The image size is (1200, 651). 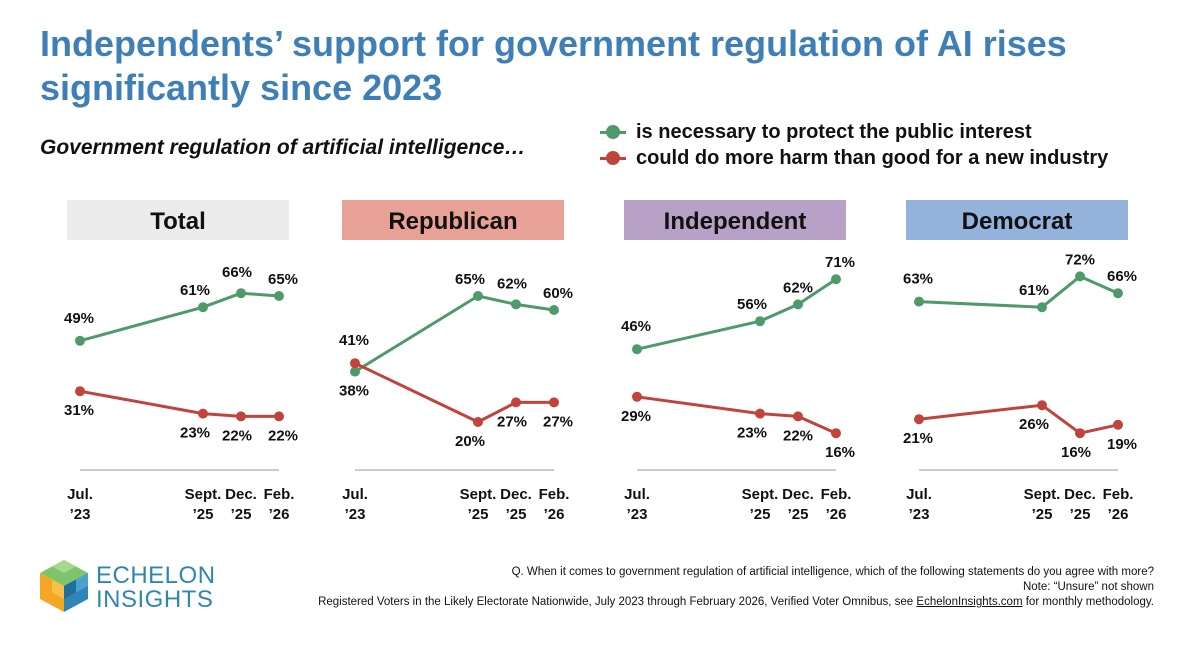 What do you see at coordinates (969, 602) in the screenshot?
I see `methodology-link: EchelonInsights.com` at bounding box center [969, 602].